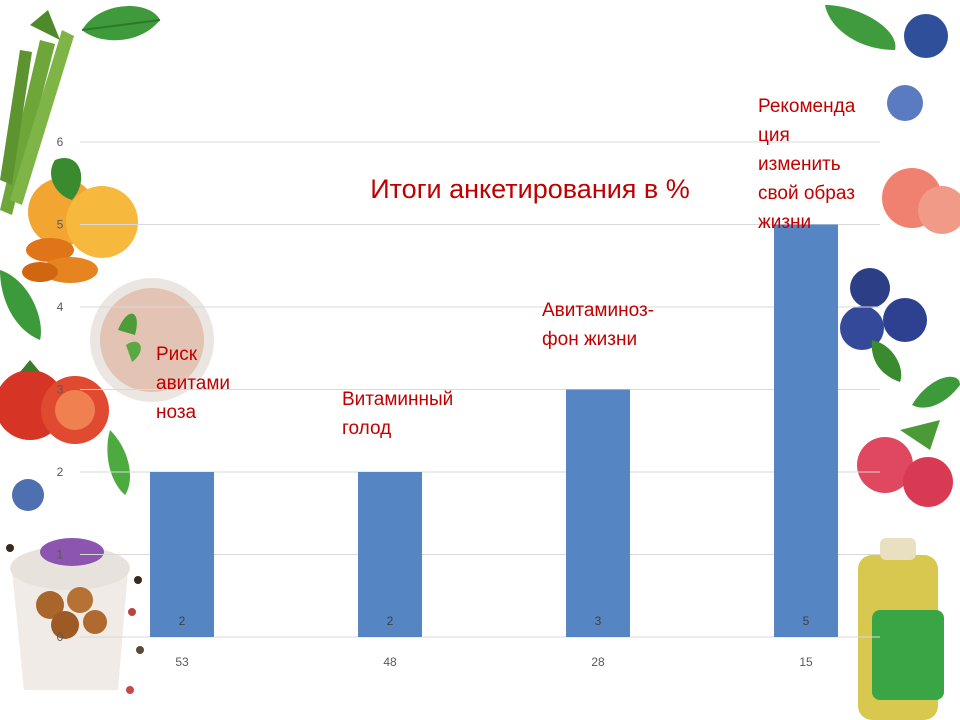 This screenshot has width=960, height=720. Describe the element at coordinates (530, 189) in the screenshot. I see `chart-title: Итоги анкетирования в %` at that location.